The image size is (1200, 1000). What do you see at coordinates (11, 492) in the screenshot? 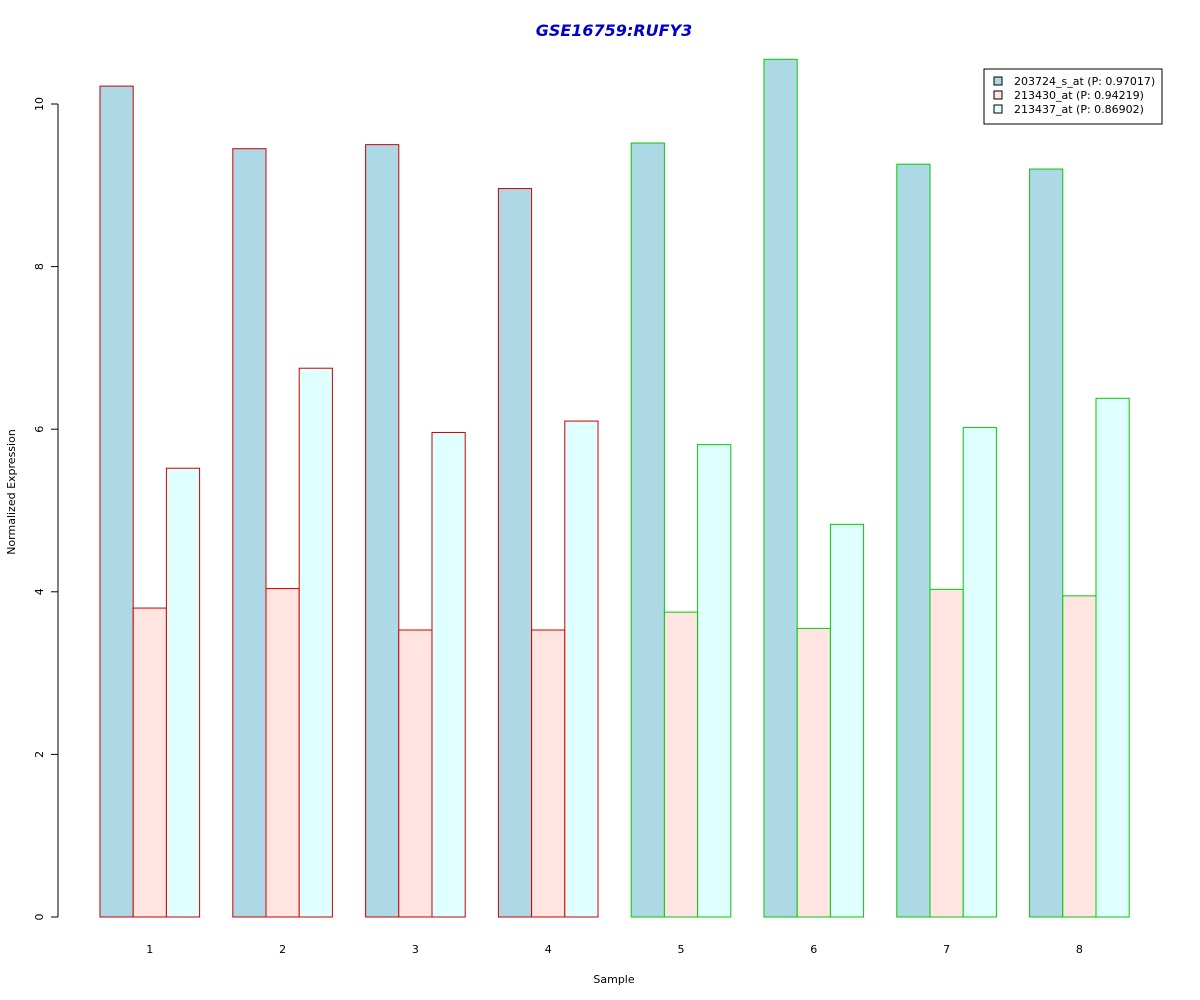
I see `y-axis-label: Normalized Expression` at bounding box center [11, 492].